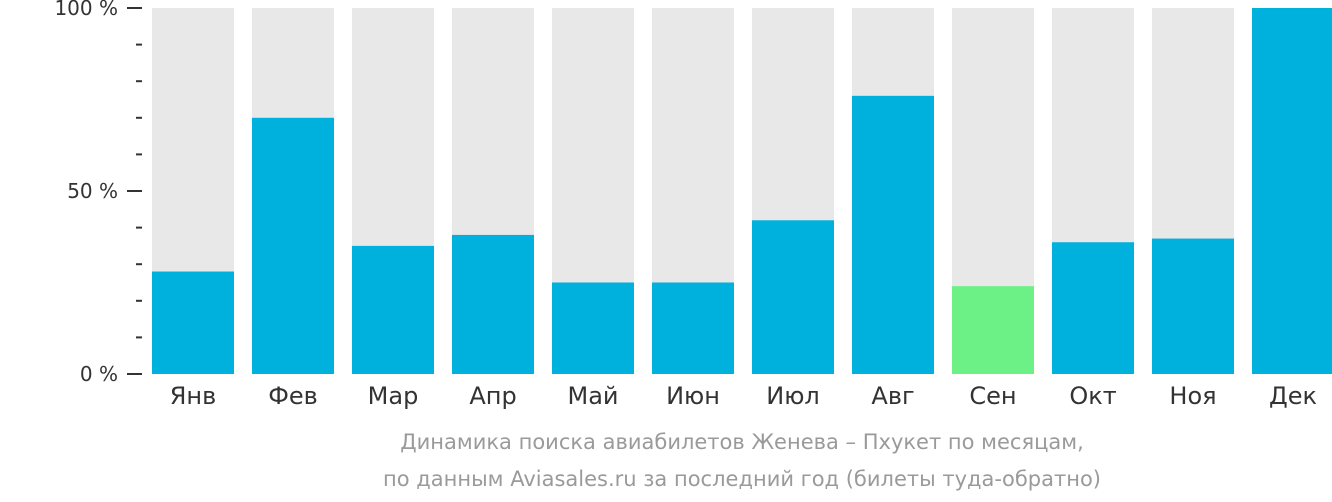  I want to click on x-tick-label: Апр, so click(492, 396).